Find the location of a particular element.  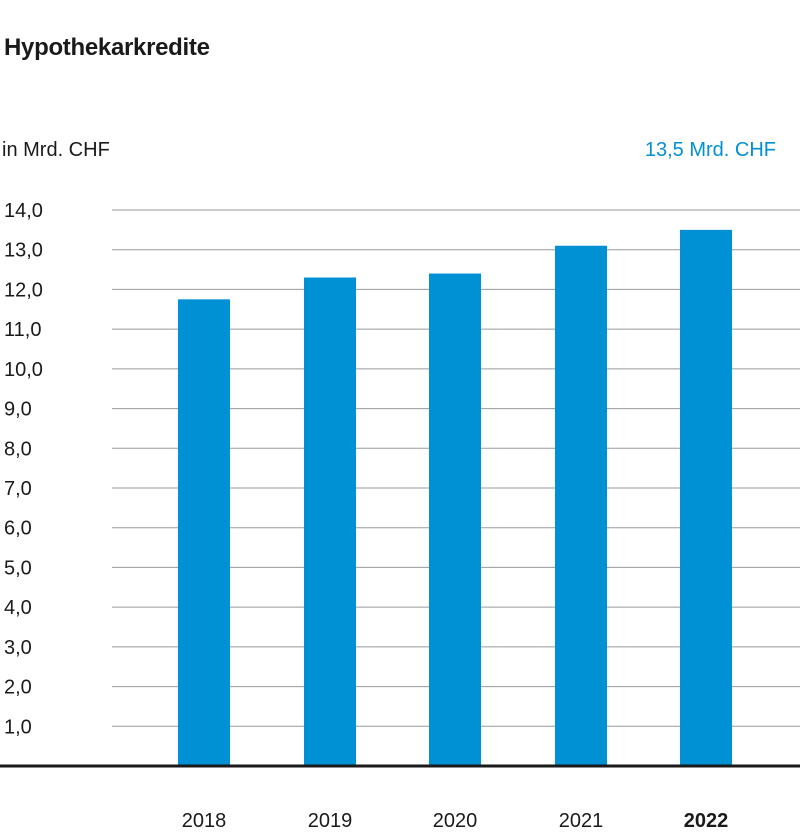

y-tick-label: 11,0 is located at coordinates (22, 330).